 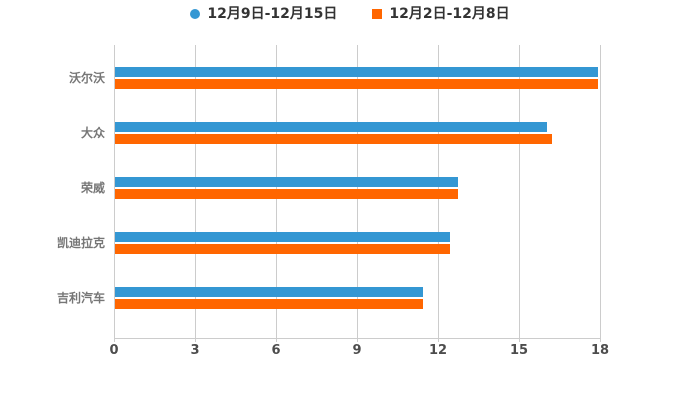 I want to click on series2-square-marker-icon, so click(x=377, y=14).